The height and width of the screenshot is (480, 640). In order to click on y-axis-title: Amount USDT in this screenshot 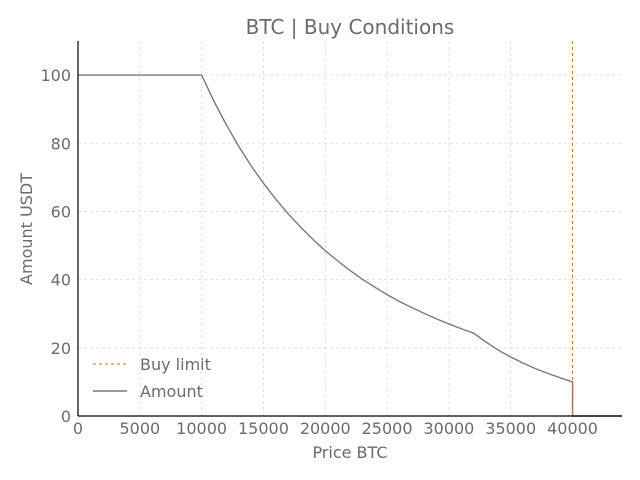, I will do `click(26, 229)`.